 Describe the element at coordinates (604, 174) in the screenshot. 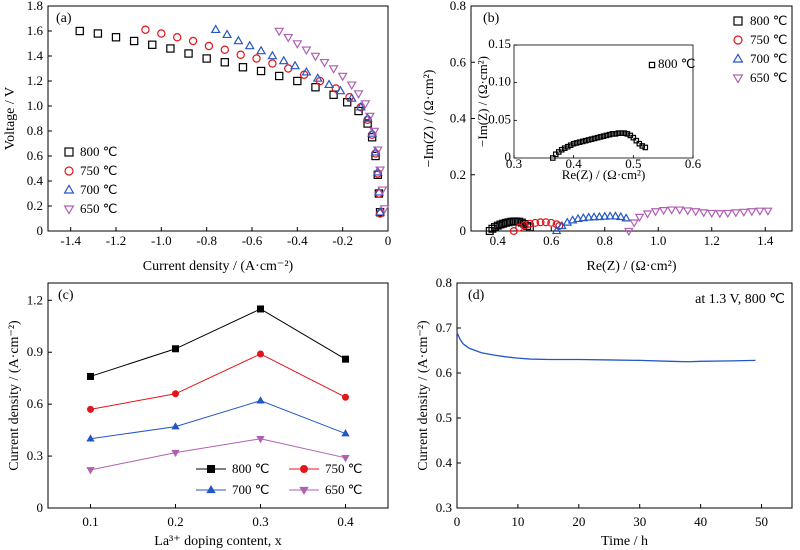

I see `panel-b-inset-xlabel: Re(Z) / (Ω·cm²)` at that location.